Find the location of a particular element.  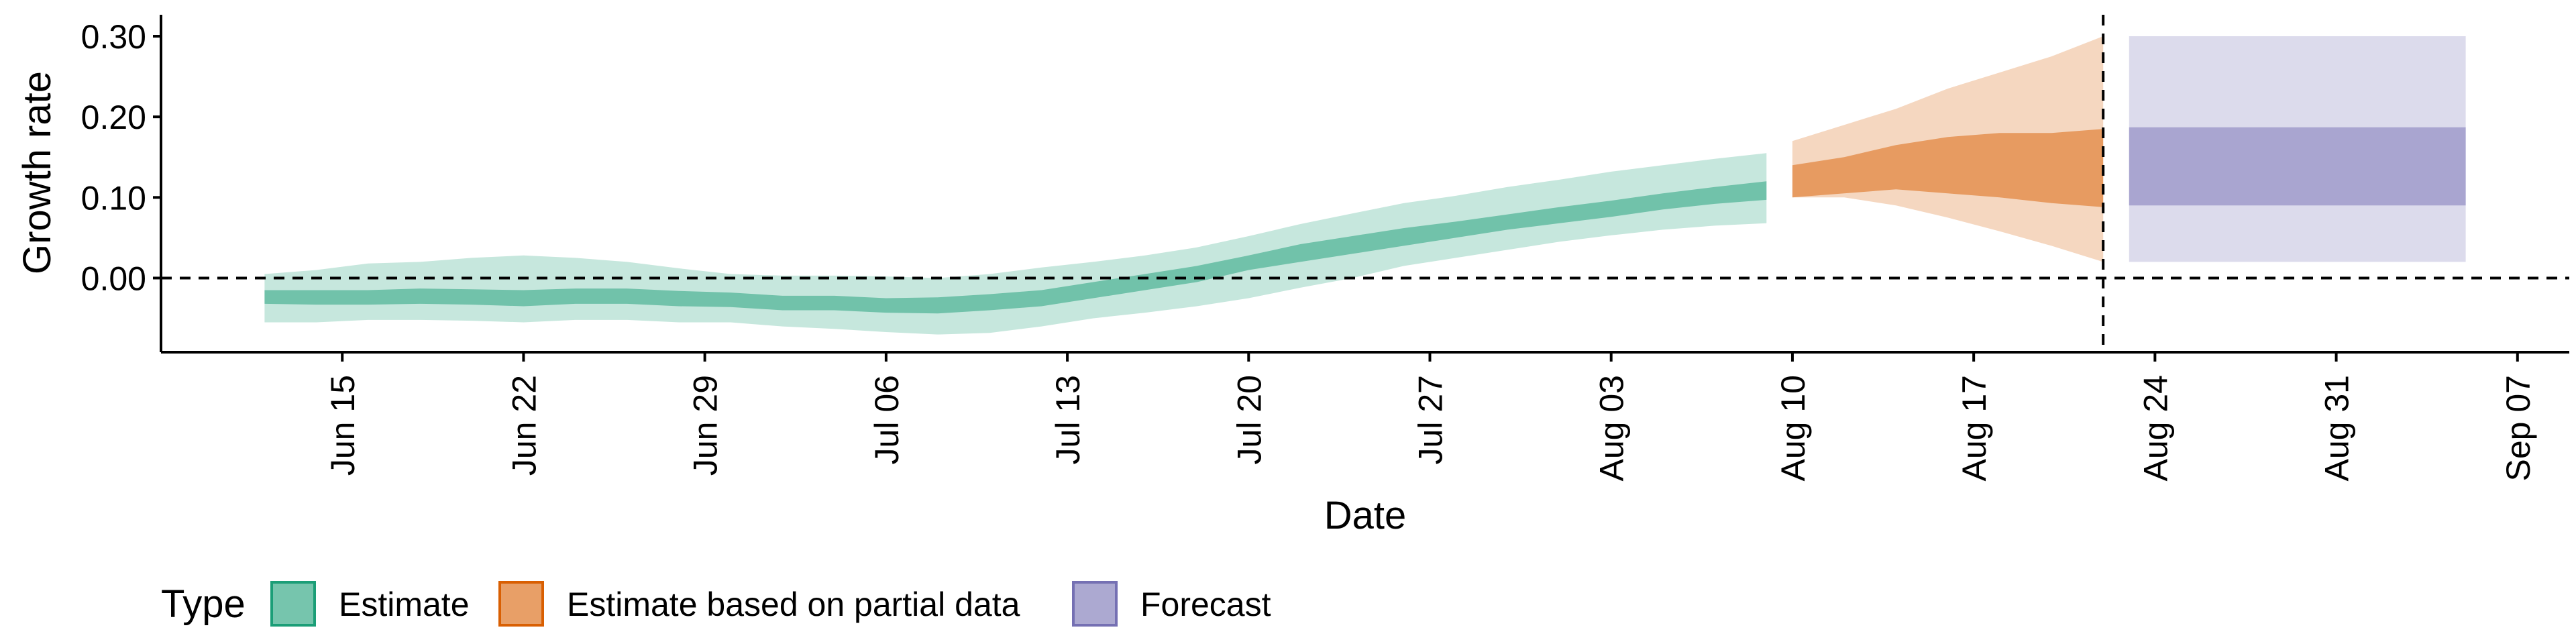

x-tick-label: Jun 29 is located at coordinates (705, 425).